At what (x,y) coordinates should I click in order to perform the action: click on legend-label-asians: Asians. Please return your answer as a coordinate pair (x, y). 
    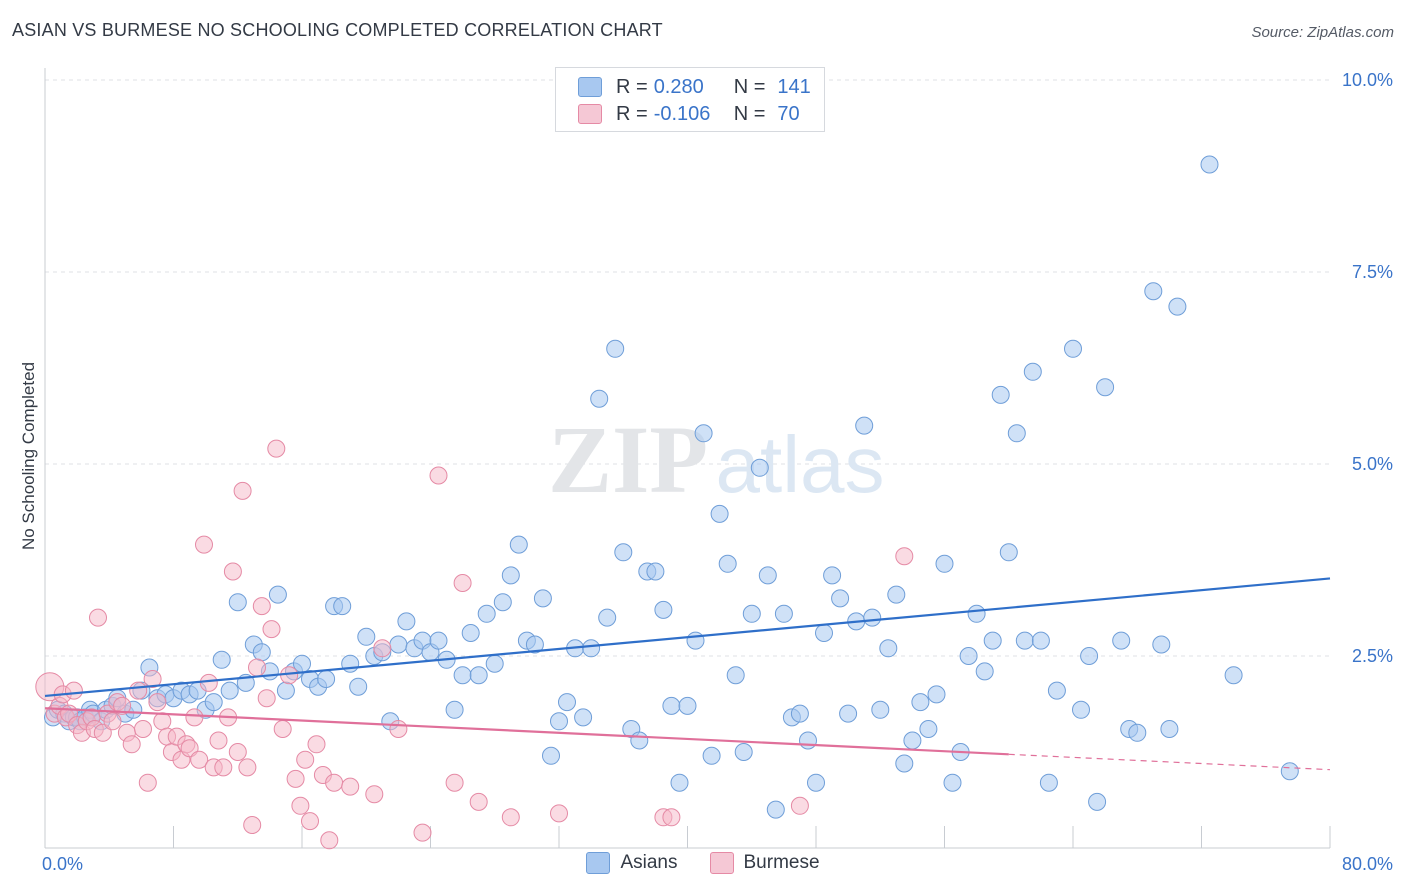
    Looking at the image, I should click on (649, 862).